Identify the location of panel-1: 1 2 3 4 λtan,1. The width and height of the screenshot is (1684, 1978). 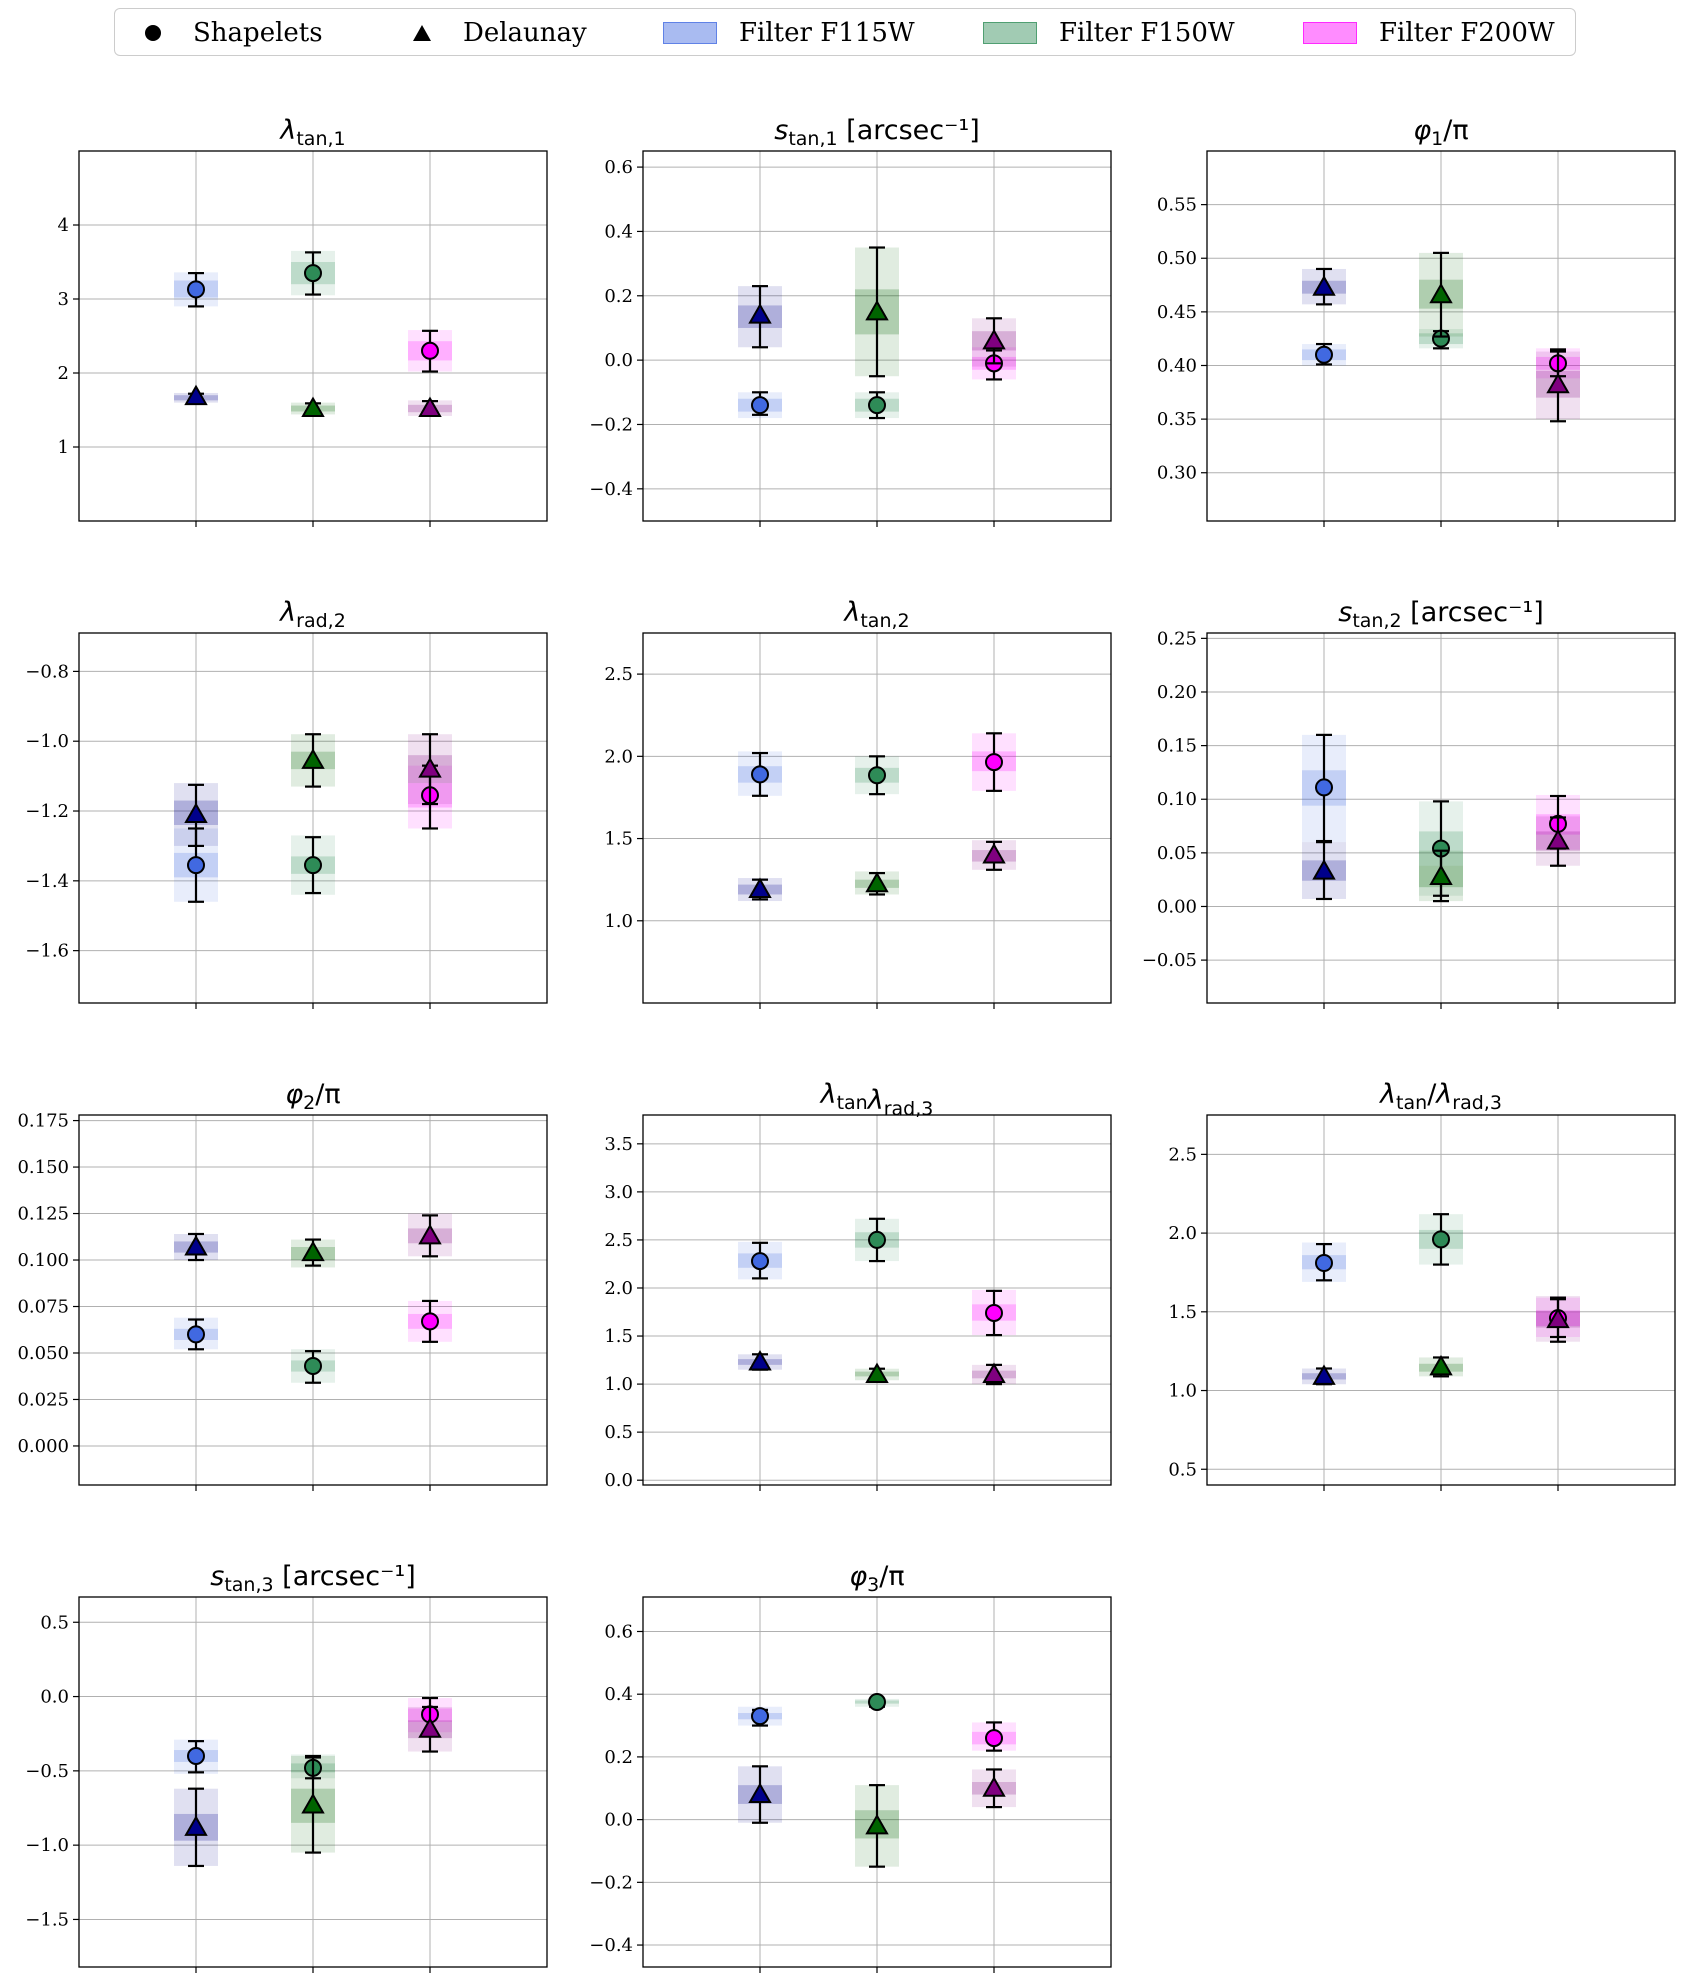
(303, 321).